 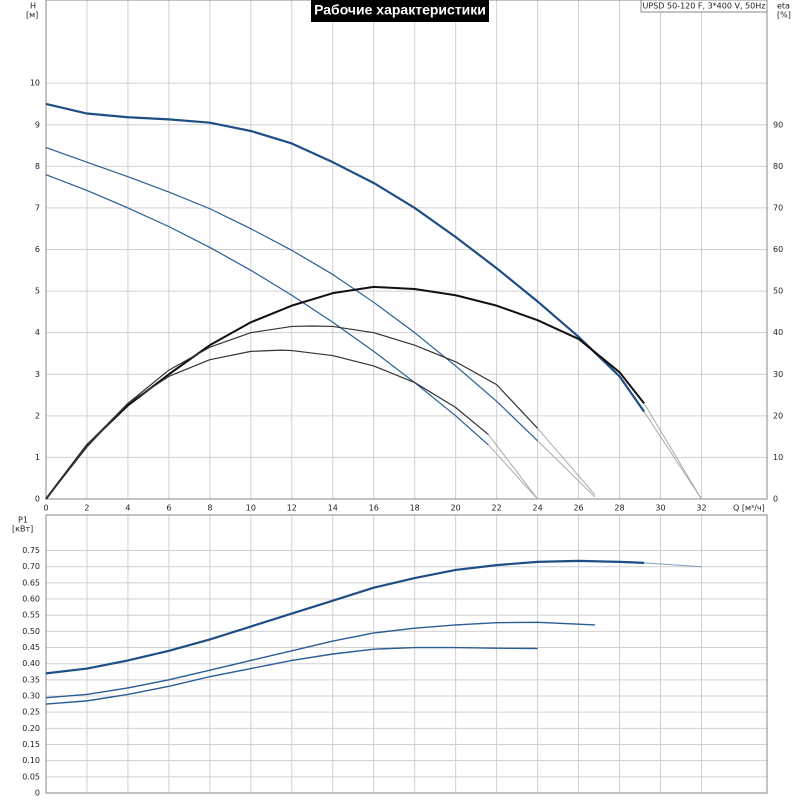 I want to click on x-tick-label: 10, so click(x=251, y=508).